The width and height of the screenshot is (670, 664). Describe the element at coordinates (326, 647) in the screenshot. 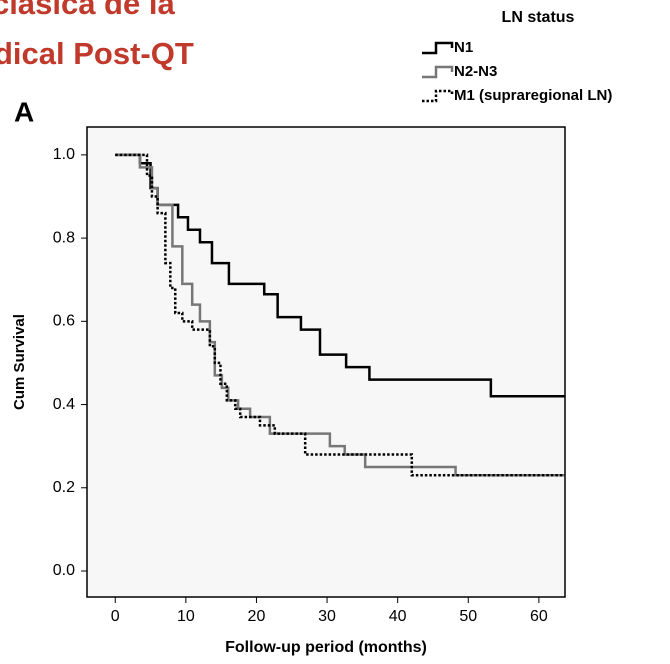

I see `x-axis-label: Follow-up period (months)` at that location.